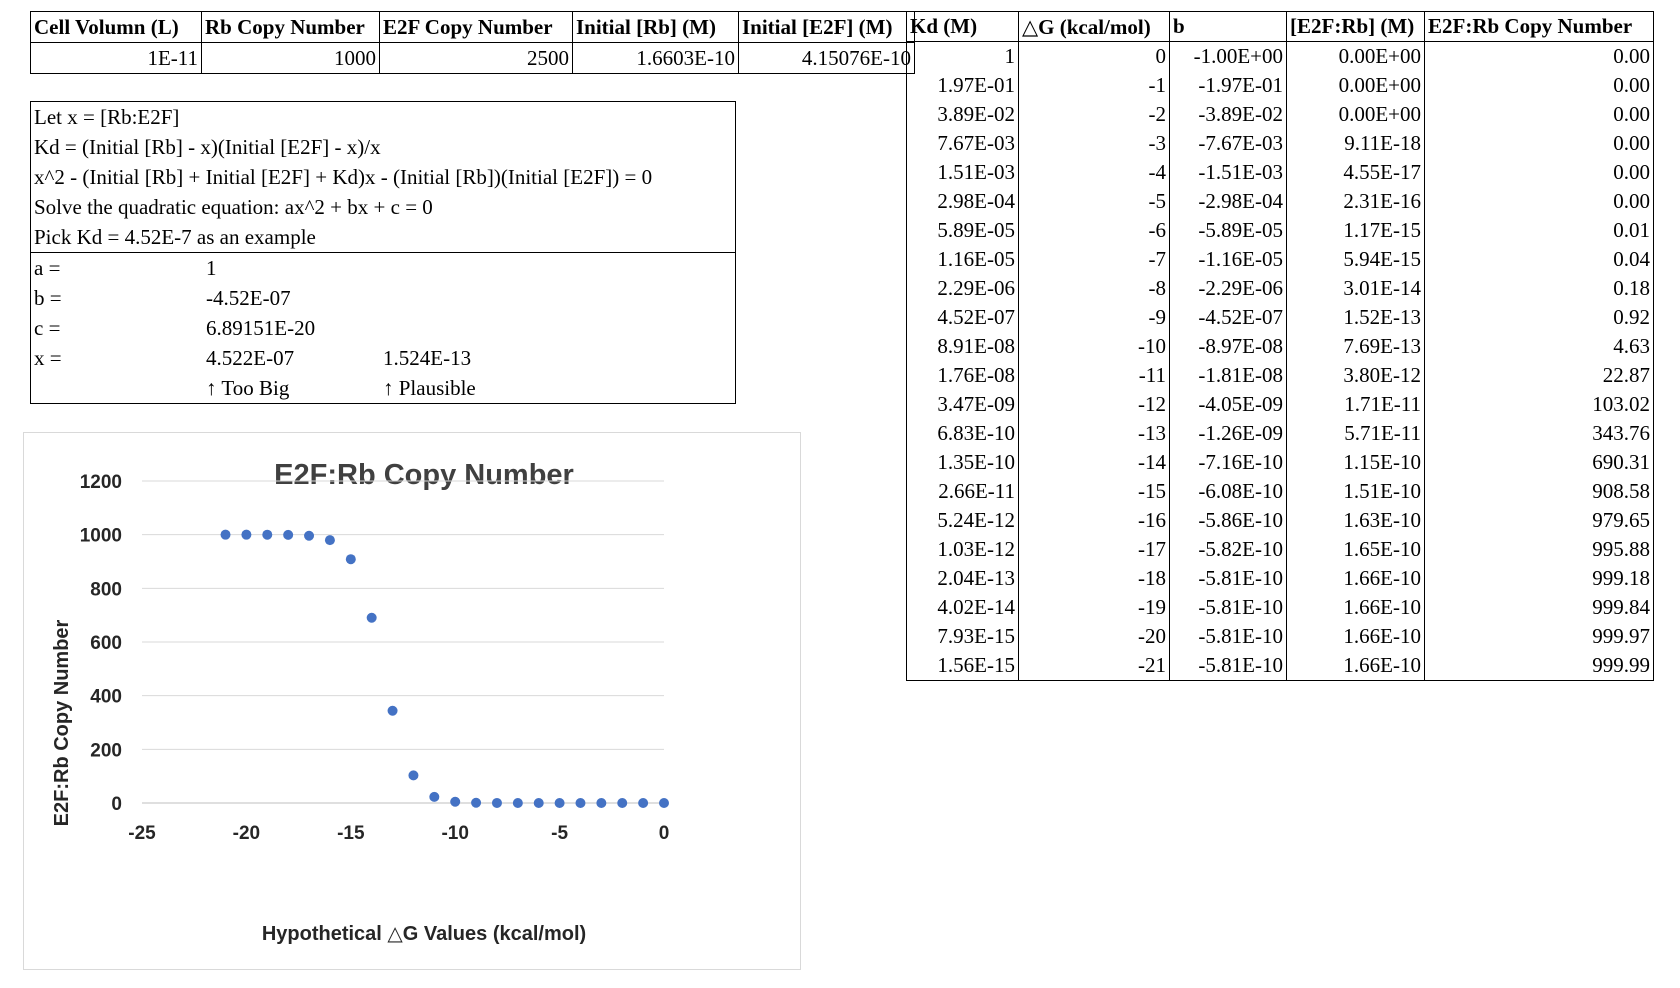 The image size is (1680, 988). What do you see at coordinates (1094, 666) in the screenshot?
I see `delta-g-cell: -21` at bounding box center [1094, 666].